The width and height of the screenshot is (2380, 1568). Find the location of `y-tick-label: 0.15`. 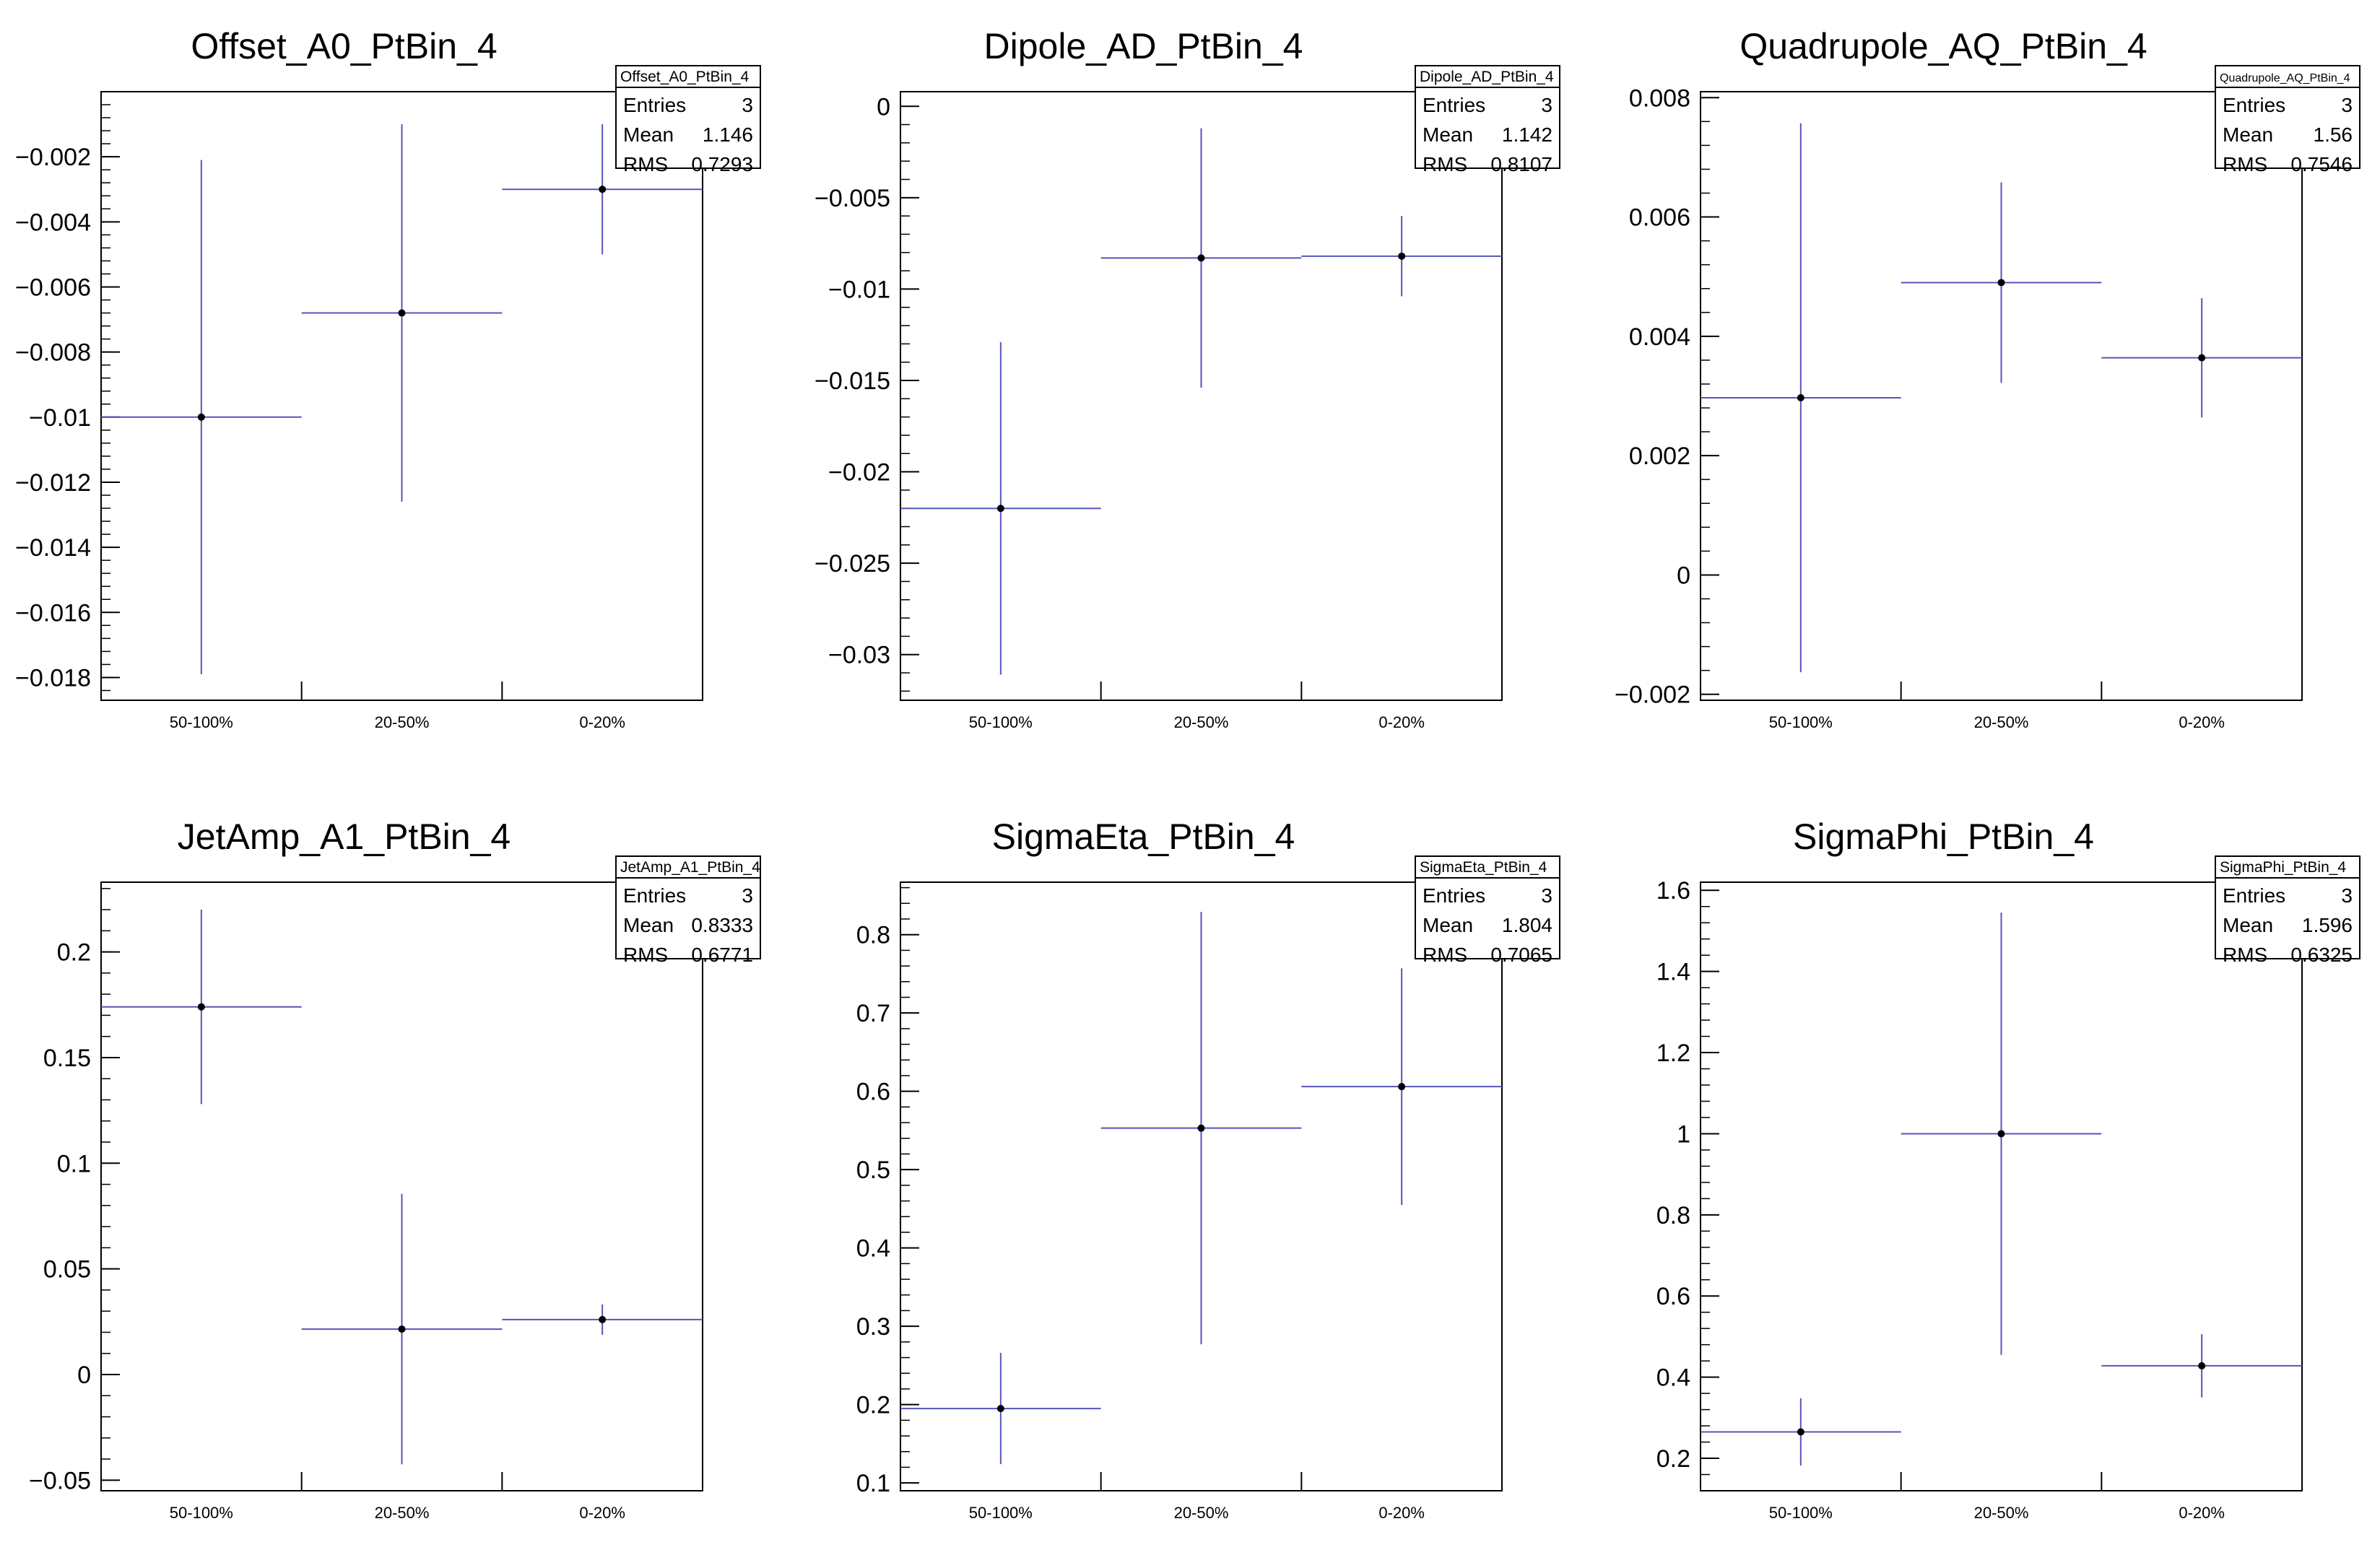

y-tick-label: 0.15 is located at coordinates (67, 1058).